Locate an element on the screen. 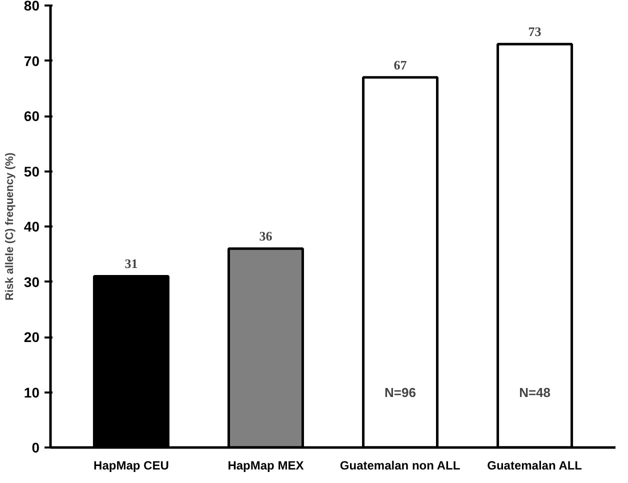  data-label: 36 is located at coordinates (266, 236).